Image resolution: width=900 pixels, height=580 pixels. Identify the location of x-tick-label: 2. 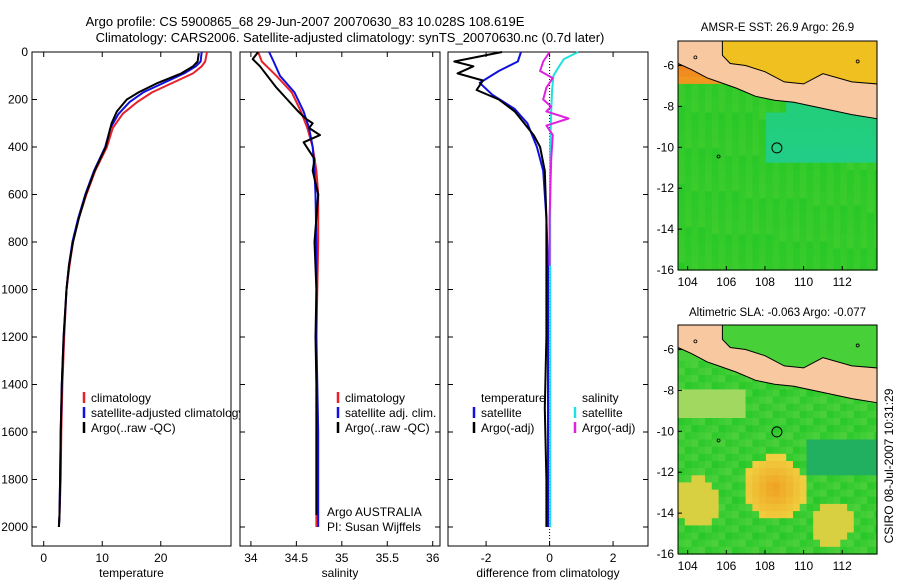
(613, 558).